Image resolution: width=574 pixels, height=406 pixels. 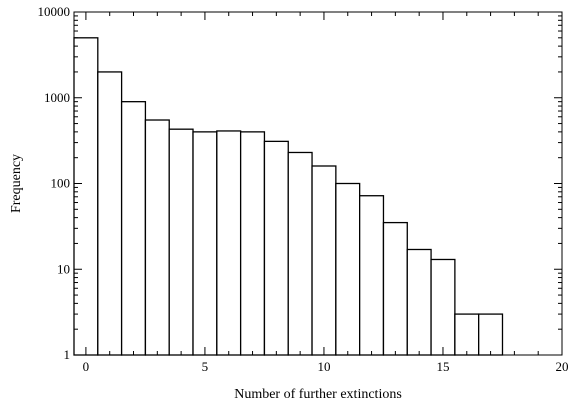 What do you see at coordinates (86, 366) in the screenshot?
I see `x-tick-label: 0` at bounding box center [86, 366].